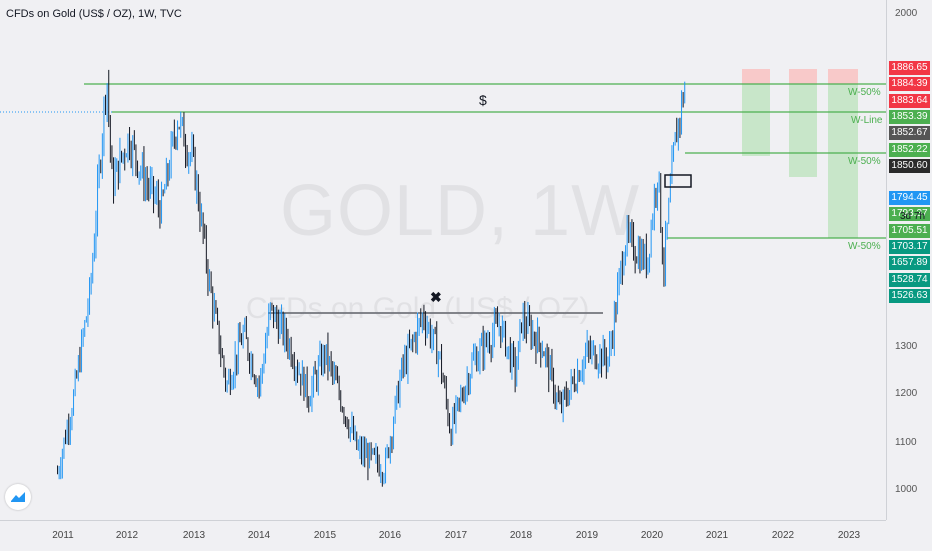  What do you see at coordinates (909, 68) in the screenshot?
I see `price-tag: 1886.65` at bounding box center [909, 68].